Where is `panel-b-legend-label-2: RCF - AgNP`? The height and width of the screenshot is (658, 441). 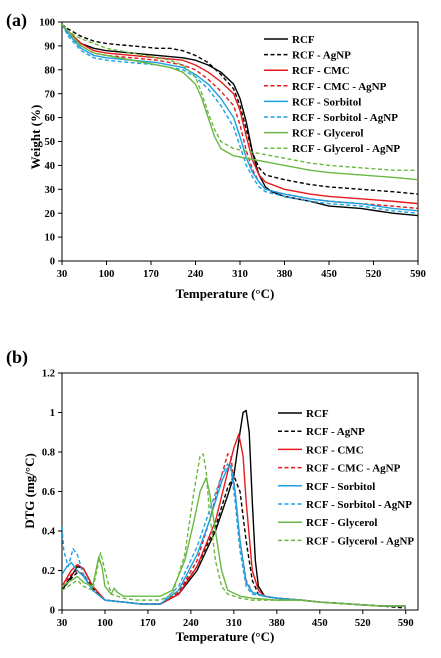
panel-b-legend-label-2: RCF - AgNP is located at coordinates (335, 432).